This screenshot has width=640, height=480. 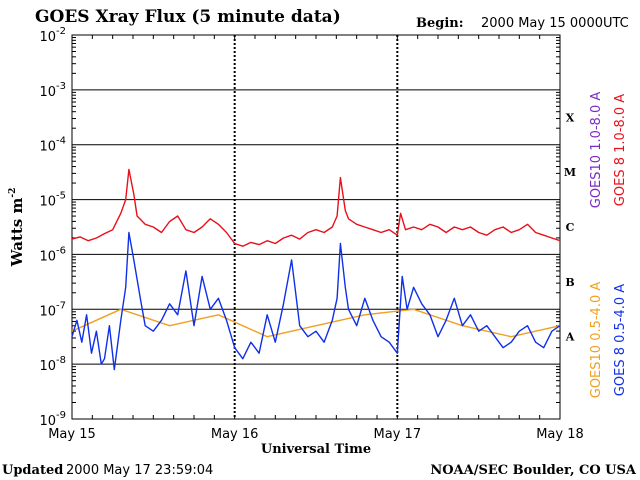 What do you see at coordinates (61, 141) in the screenshot?
I see `y-tick-exponent: -4` at bounding box center [61, 141].